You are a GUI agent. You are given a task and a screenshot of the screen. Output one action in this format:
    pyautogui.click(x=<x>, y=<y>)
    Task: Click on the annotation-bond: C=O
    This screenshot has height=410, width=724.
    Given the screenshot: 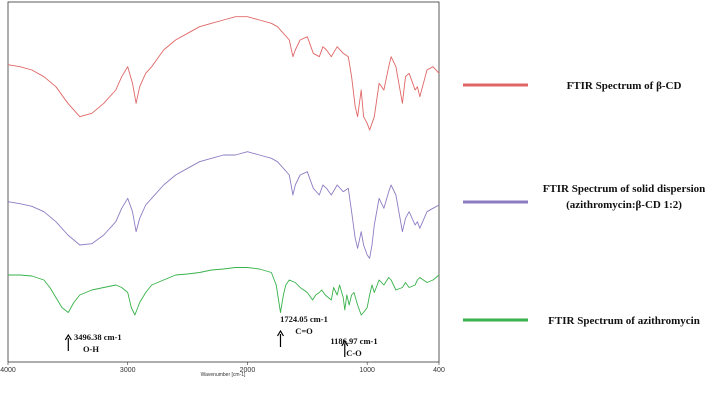 What is the action you would take?
    pyautogui.click(x=304, y=331)
    